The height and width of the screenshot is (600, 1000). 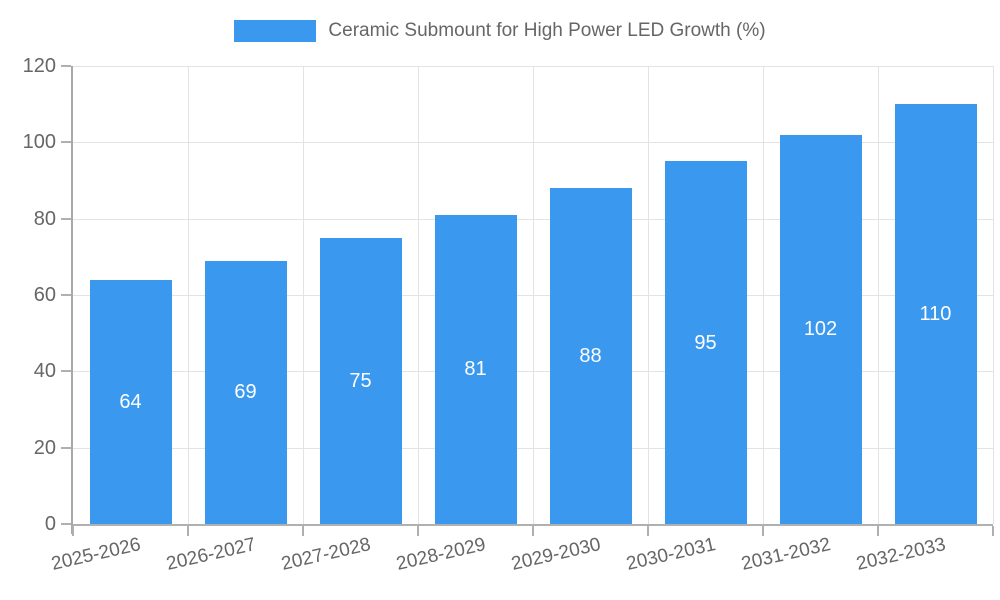 I want to click on y-tick-label: 120, so click(x=39, y=66).